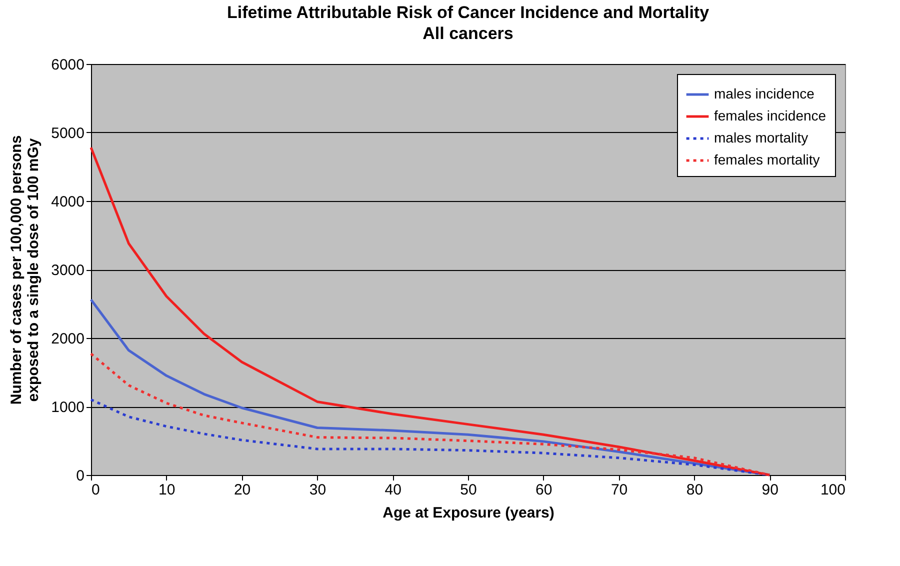 The height and width of the screenshot is (566, 900). What do you see at coordinates (393, 490) in the screenshot?
I see `x-tick-label: 40` at bounding box center [393, 490].